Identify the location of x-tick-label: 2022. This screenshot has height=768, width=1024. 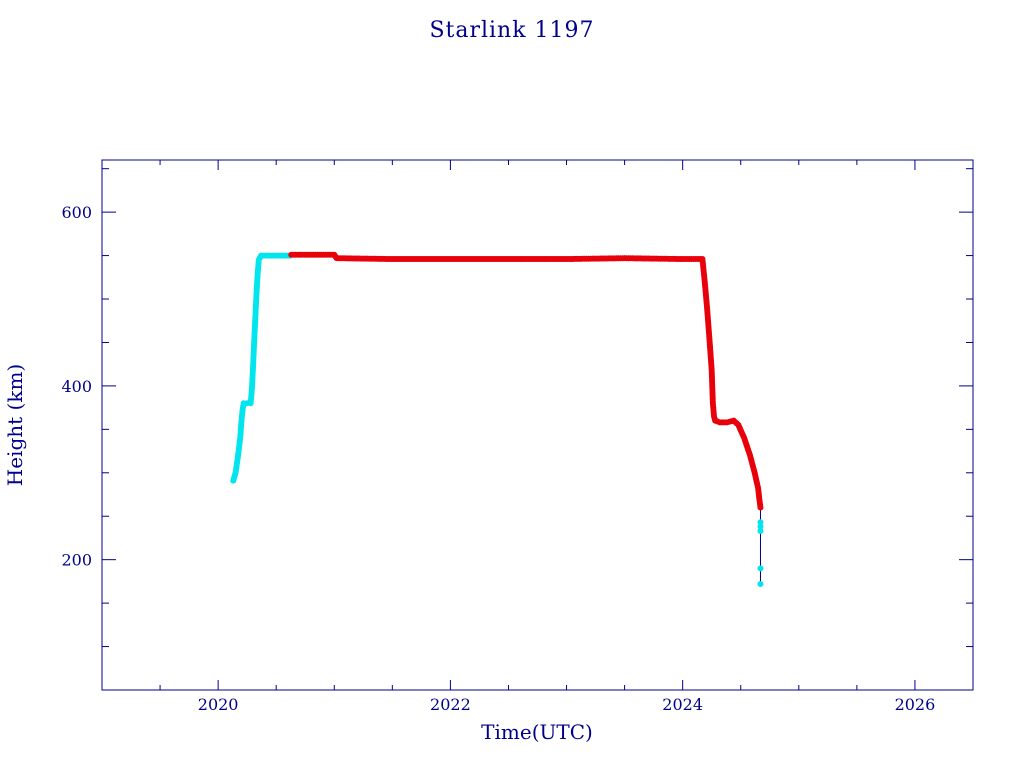
(450, 704).